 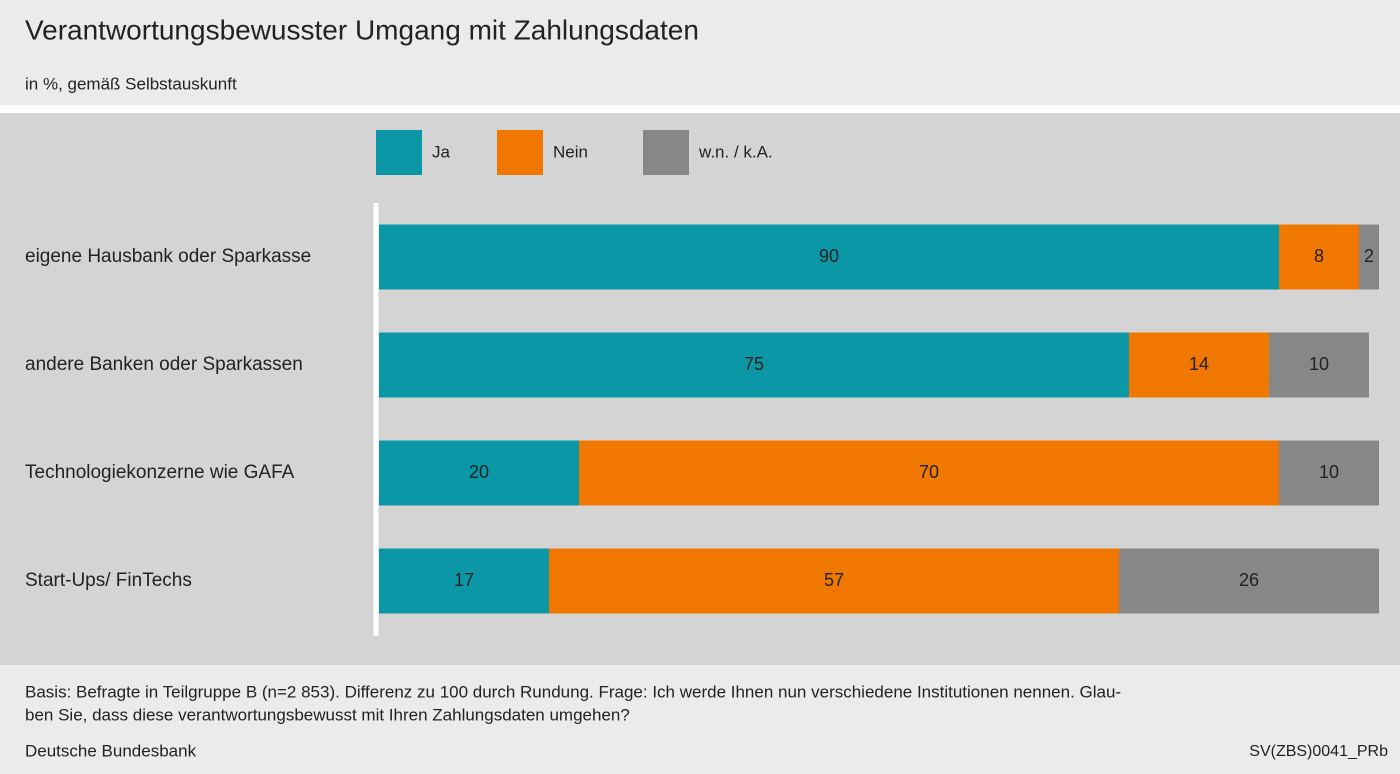 What do you see at coordinates (160, 472) in the screenshot?
I see `y-tick-label: Technologiekonzerne wie GAFA` at bounding box center [160, 472].